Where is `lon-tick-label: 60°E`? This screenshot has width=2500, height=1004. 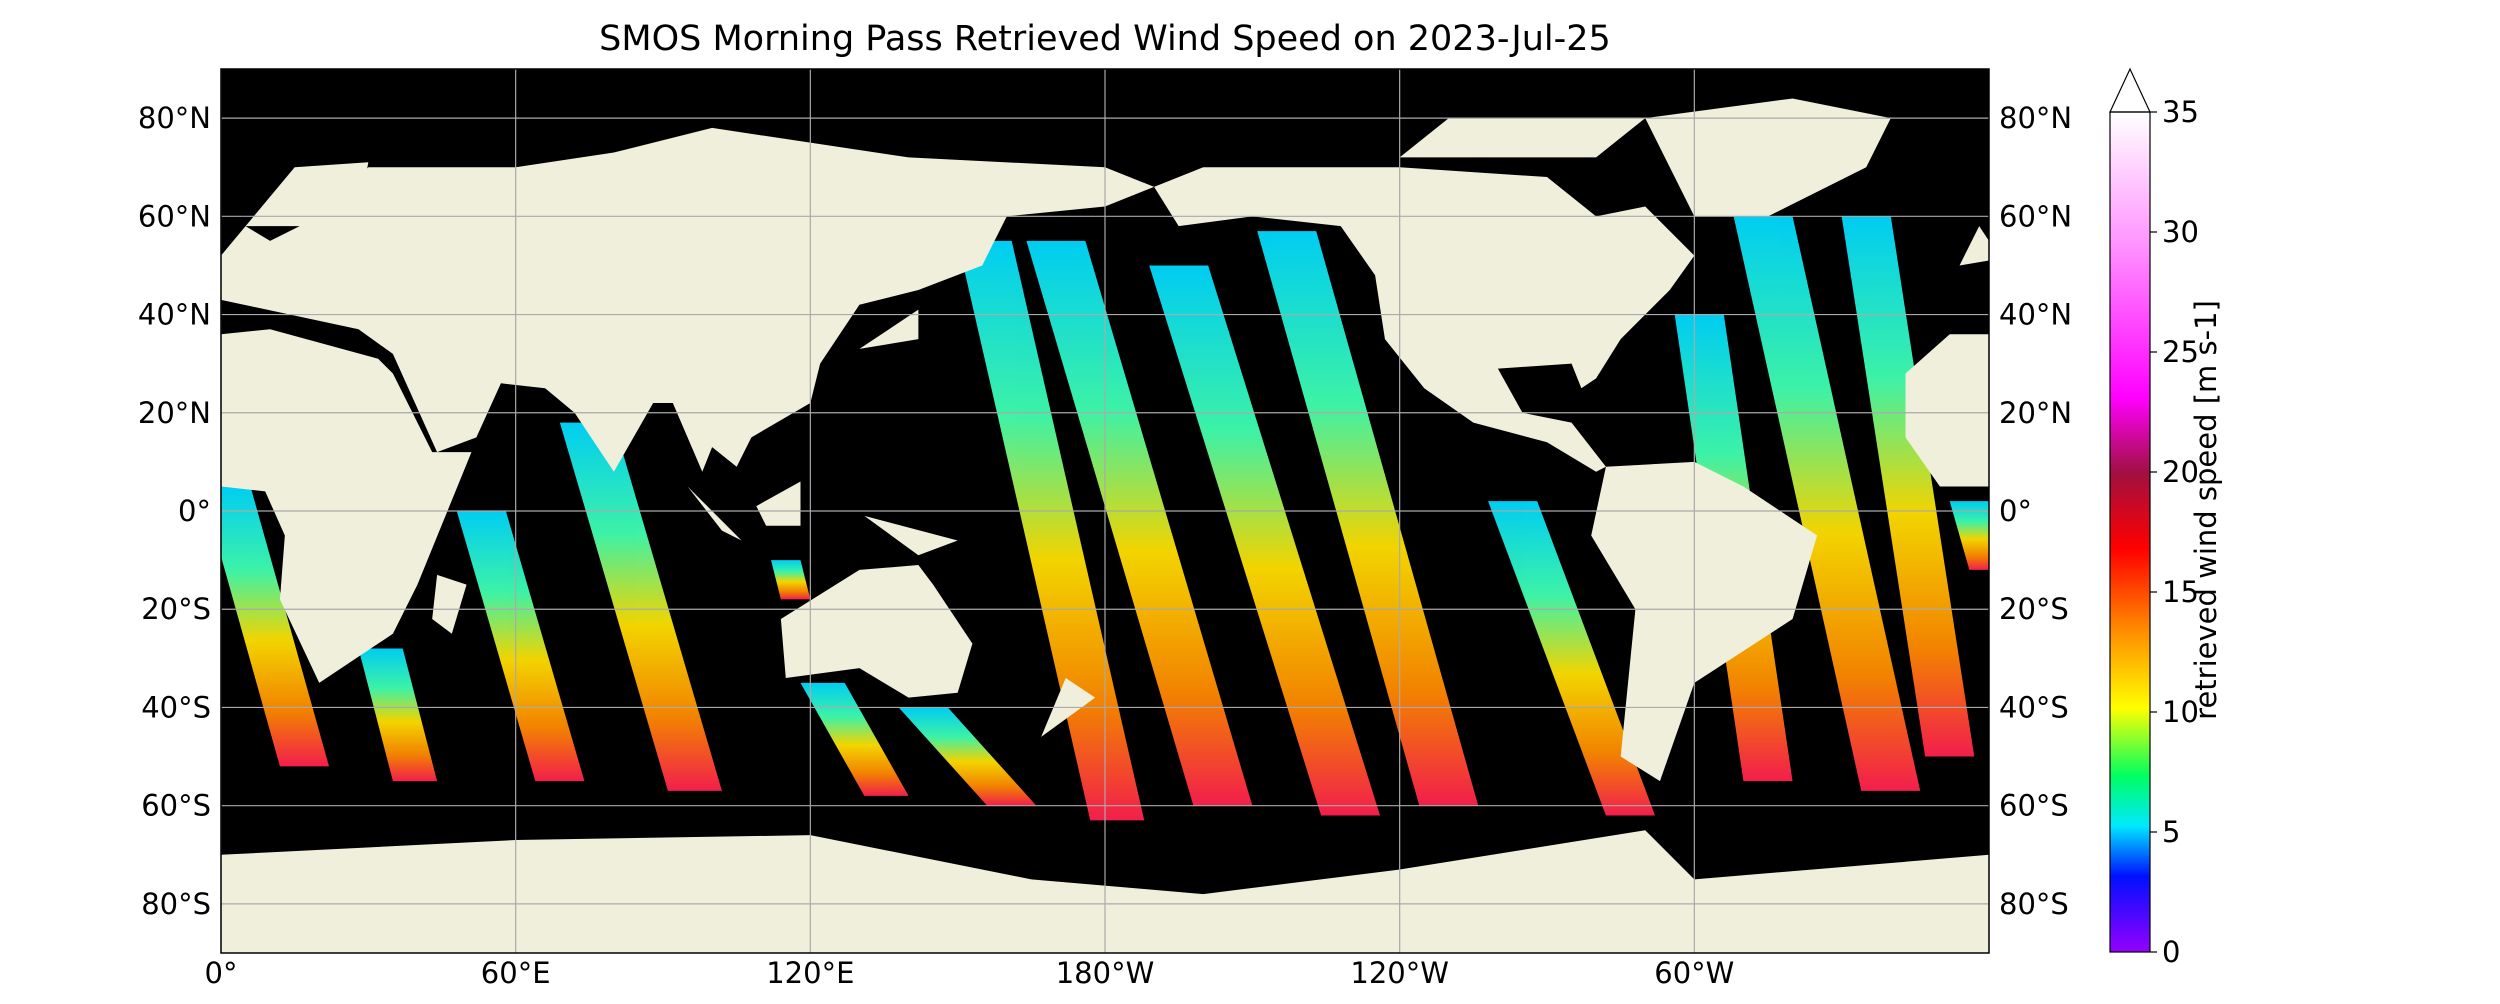 lon-tick-label: 60°E is located at coordinates (516, 973).